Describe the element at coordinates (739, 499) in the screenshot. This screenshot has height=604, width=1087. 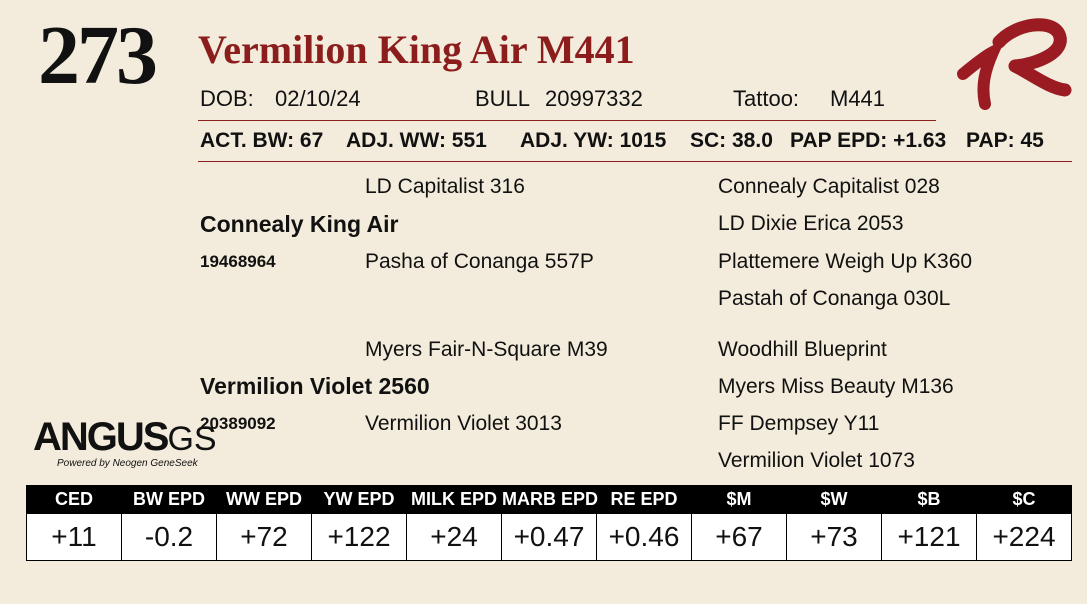
I see `epd-header-m-index: $M` at that location.